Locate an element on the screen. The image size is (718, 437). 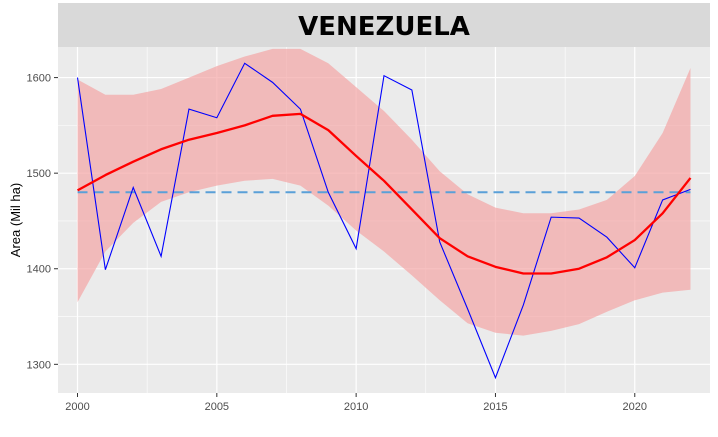
y-tick-label: 1400 is located at coordinates (39, 270).